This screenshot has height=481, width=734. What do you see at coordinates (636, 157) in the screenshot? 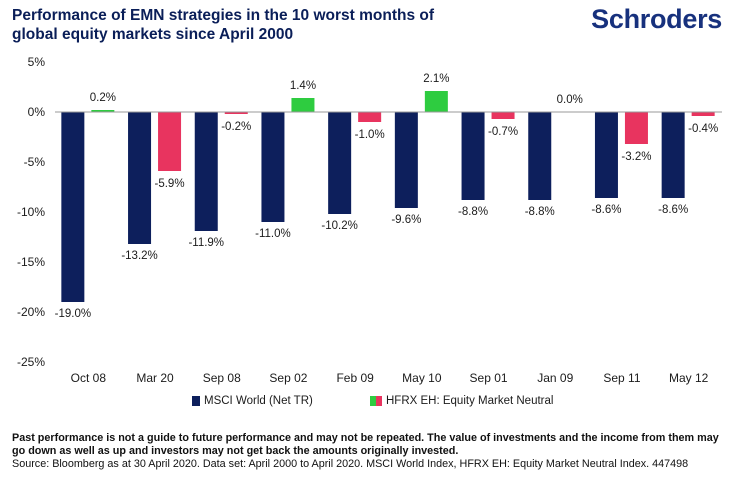
I see `data-label-hfrx: -3.2%` at bounding box center [636, 157].